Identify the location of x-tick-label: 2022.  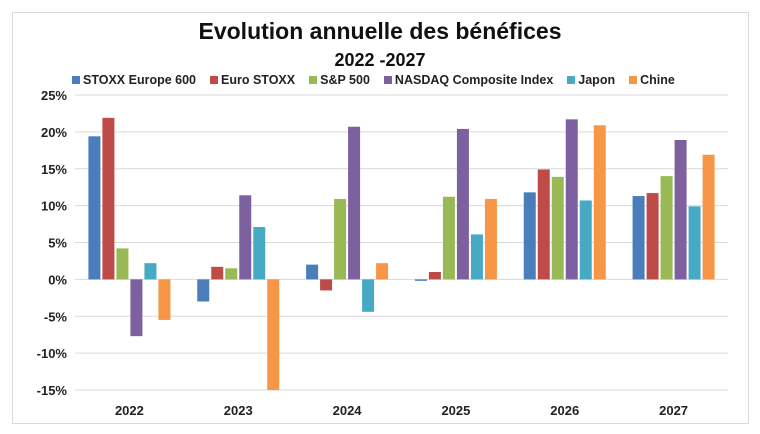
(129, 410).